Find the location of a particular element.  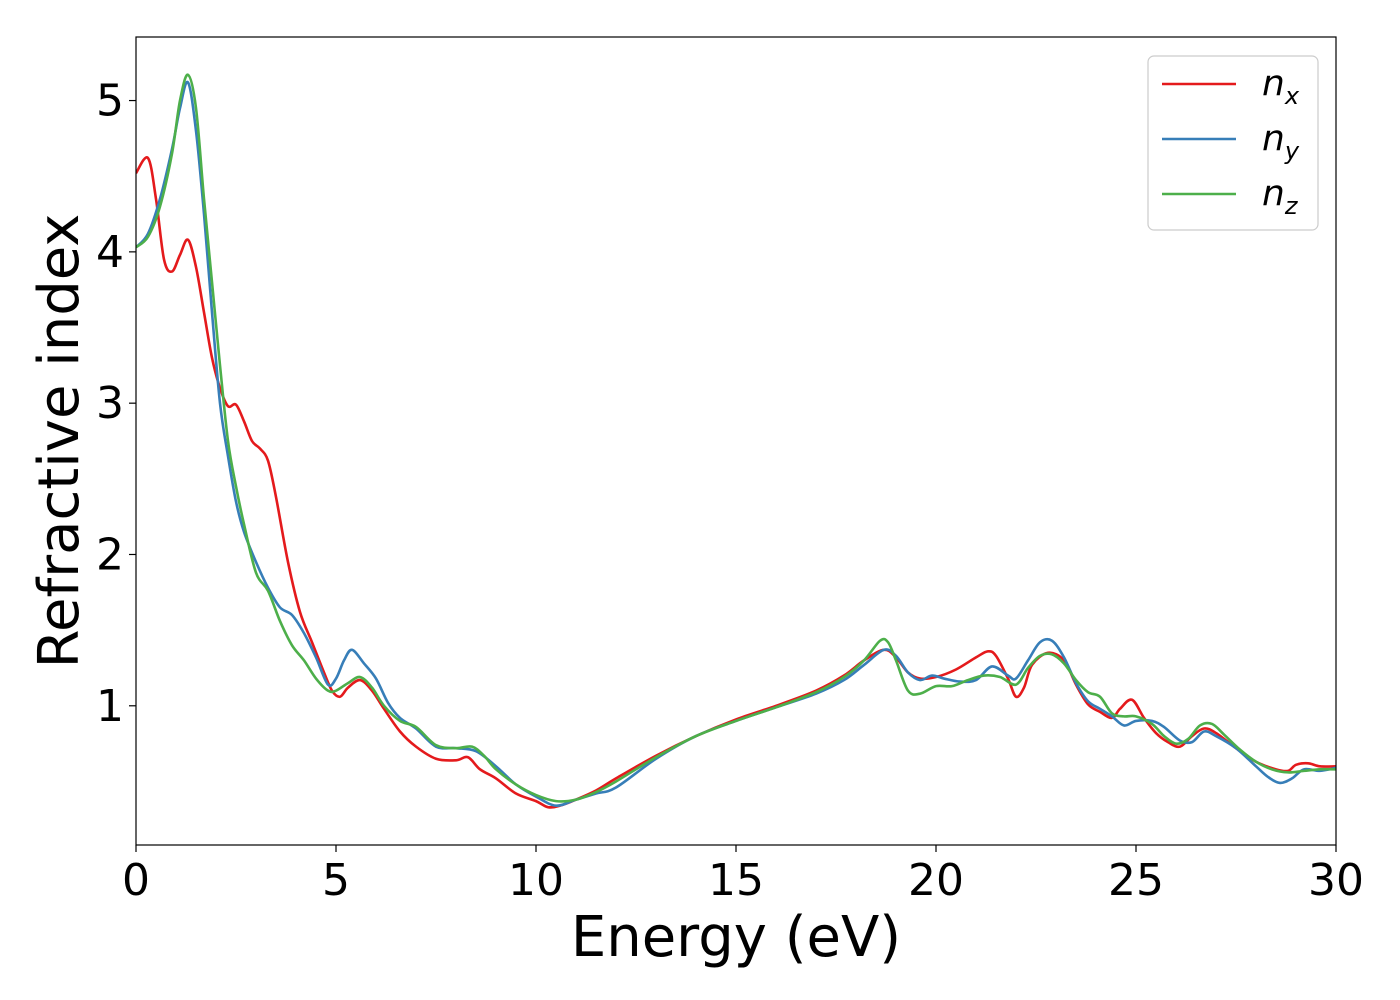

y-tick-label: 5 is located at coordinates (110, 101).